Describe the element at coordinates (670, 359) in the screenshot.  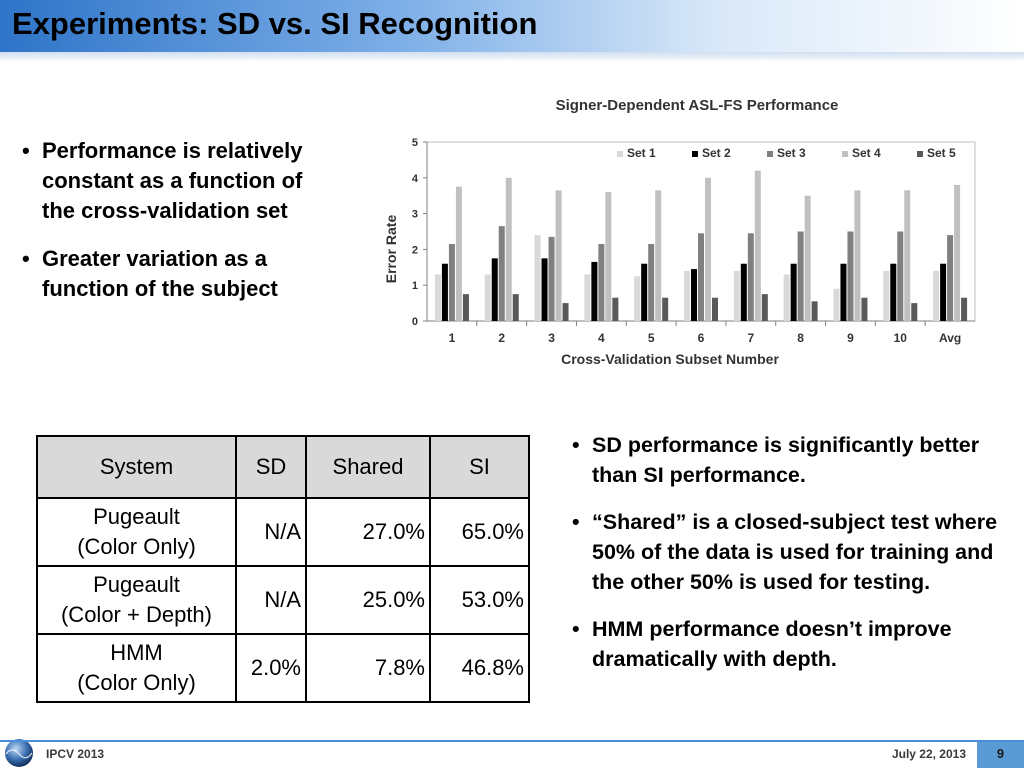
I see `chart-x-axis-label: Cross-Validation Subset Number` at that location.